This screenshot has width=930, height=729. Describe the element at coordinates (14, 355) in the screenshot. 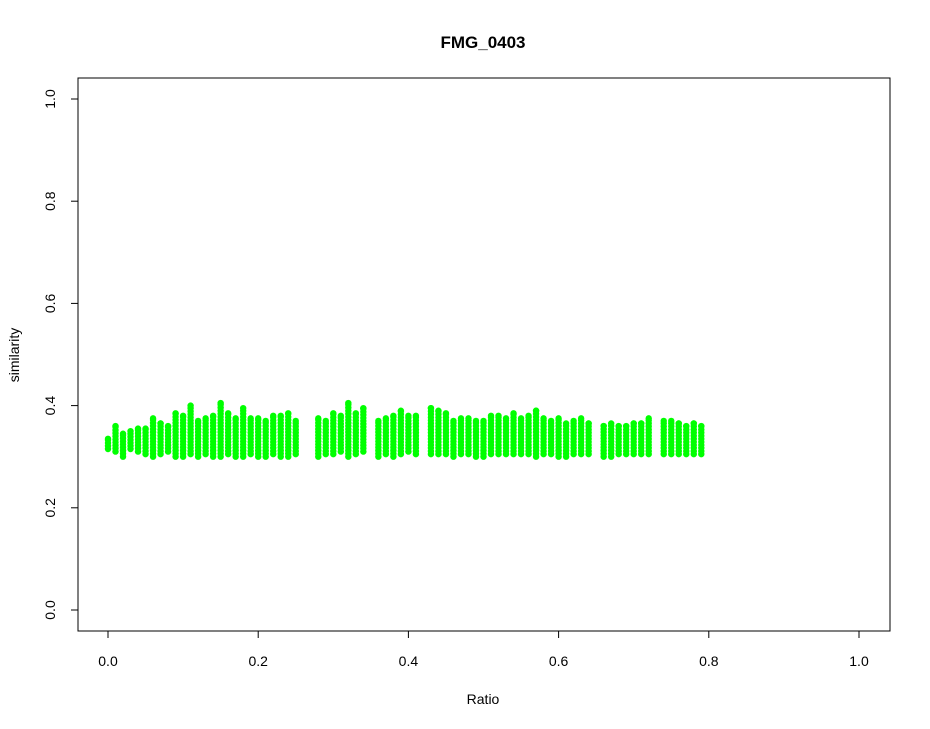

I see `y-axis-label: similarity` at that location.